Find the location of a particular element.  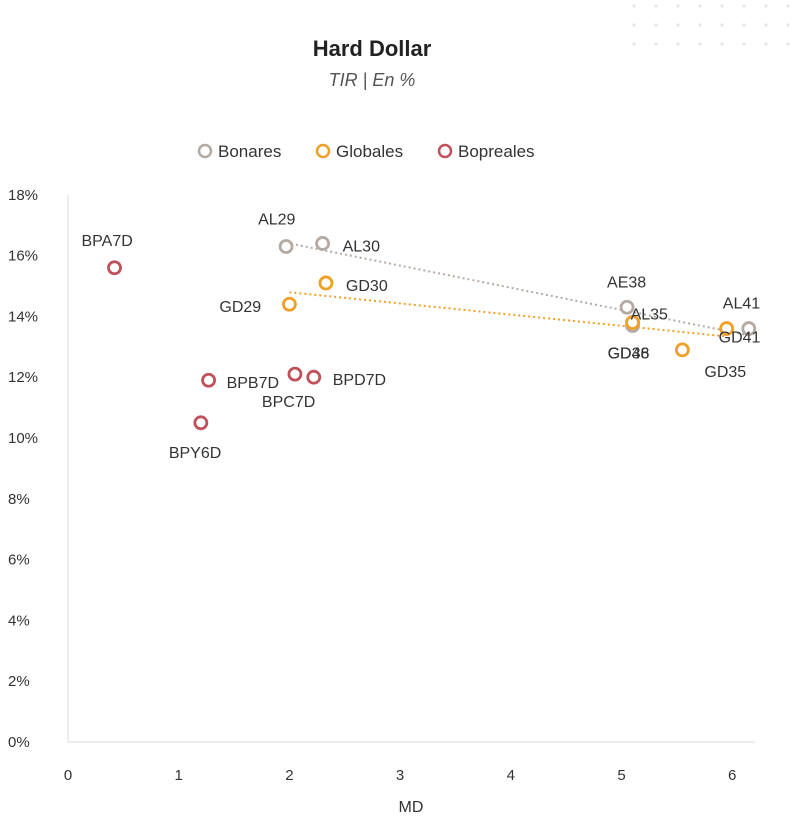

point-bpc7d is located at coordinates (295, 374).